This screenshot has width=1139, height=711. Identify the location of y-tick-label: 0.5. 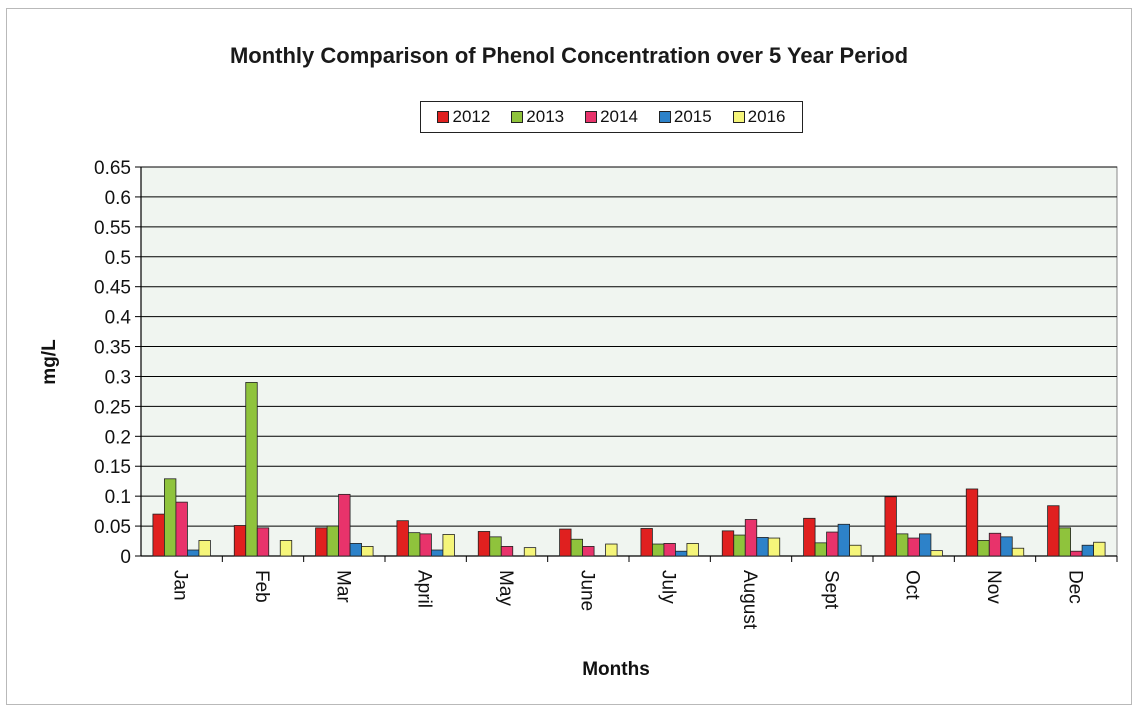
(118, 258).